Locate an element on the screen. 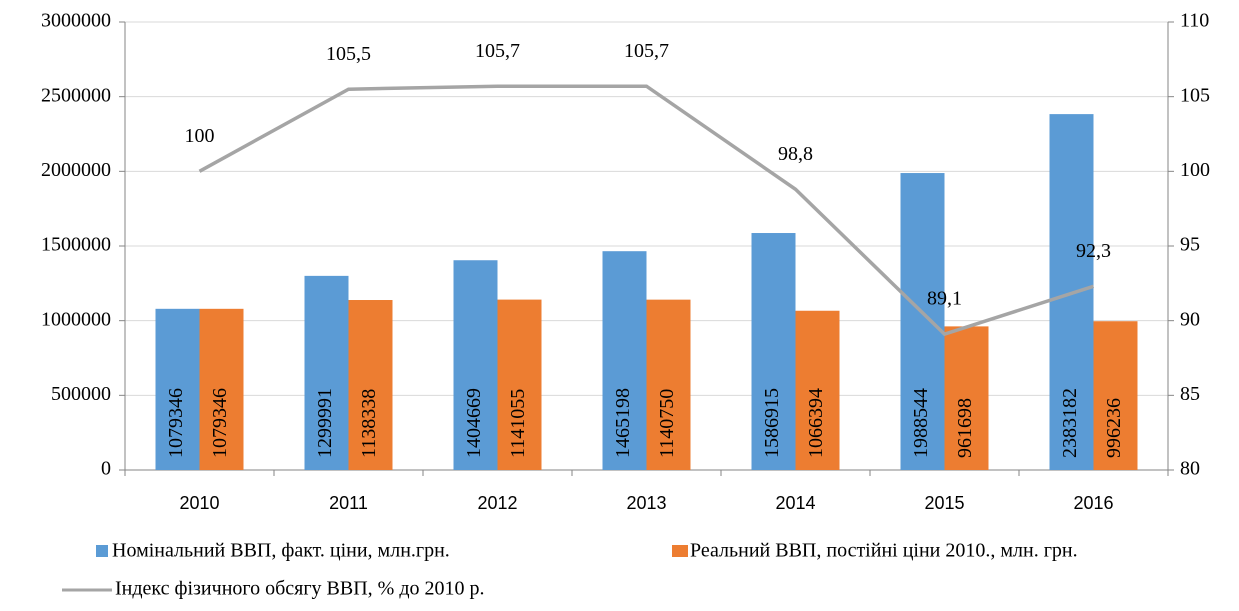 The height and width of the screenshot is (611, 1239). data-label: 1140750 is located at coordinates (667, 423).